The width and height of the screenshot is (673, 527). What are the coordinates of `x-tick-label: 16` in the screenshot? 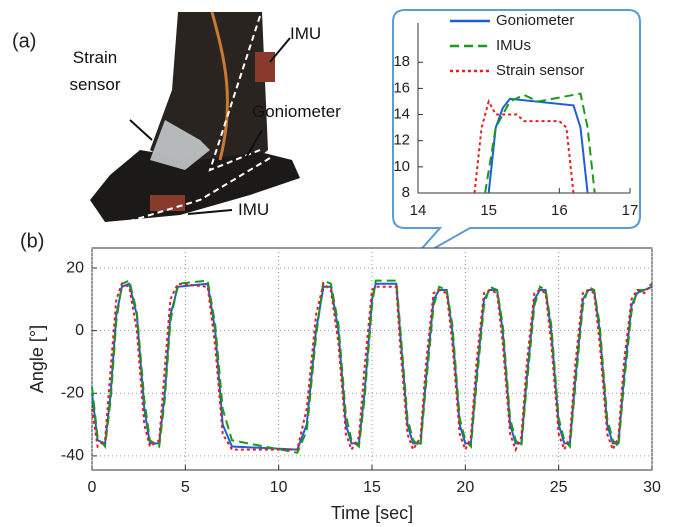 It's located at (559, 210).